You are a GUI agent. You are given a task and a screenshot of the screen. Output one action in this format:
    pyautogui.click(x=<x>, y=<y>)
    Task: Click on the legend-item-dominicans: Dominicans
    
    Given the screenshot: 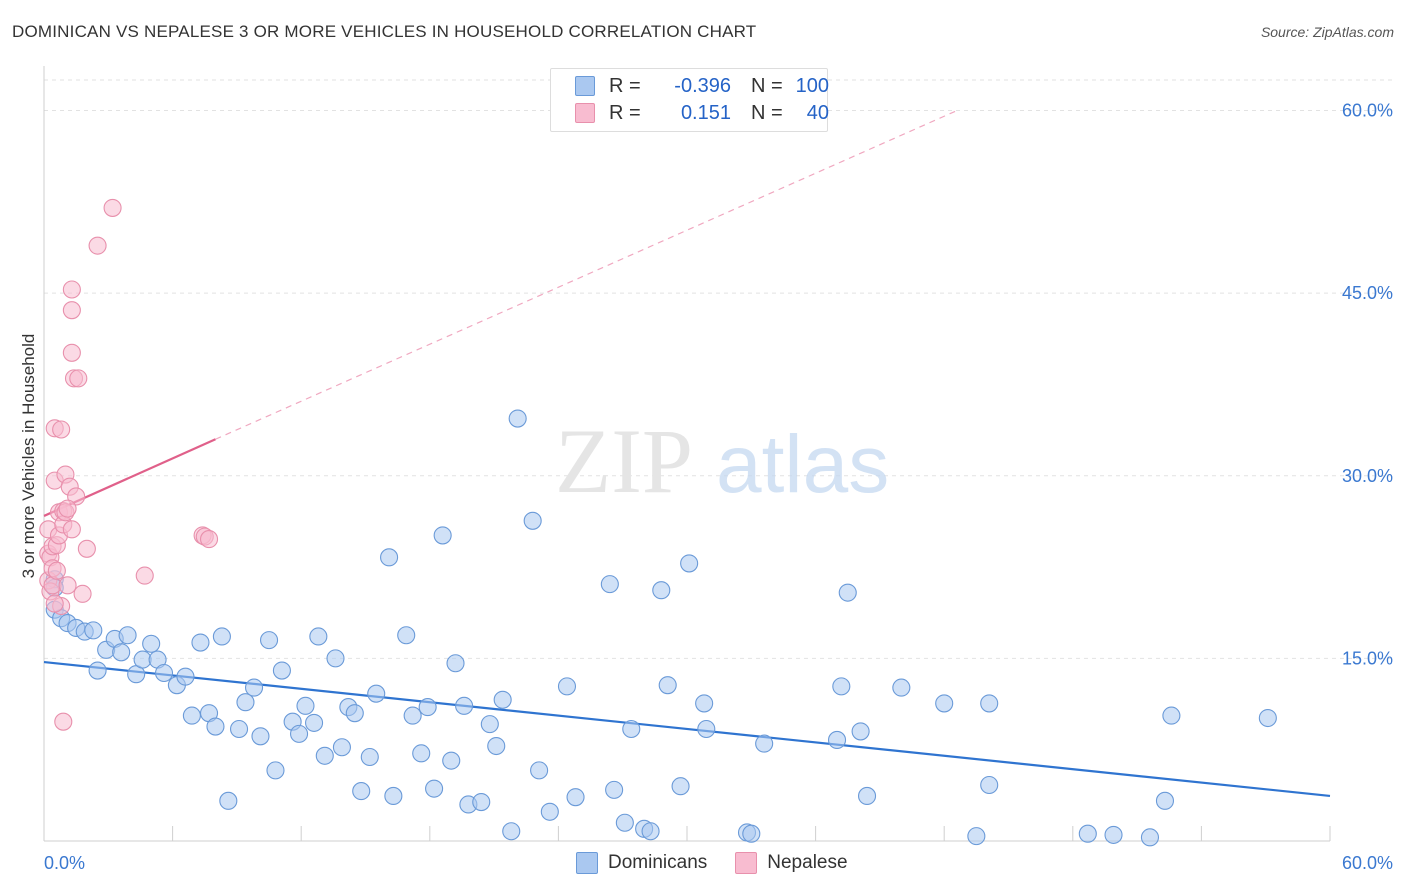 What is the action you would take?
    pyautogui.click(x=641, y=863)
    